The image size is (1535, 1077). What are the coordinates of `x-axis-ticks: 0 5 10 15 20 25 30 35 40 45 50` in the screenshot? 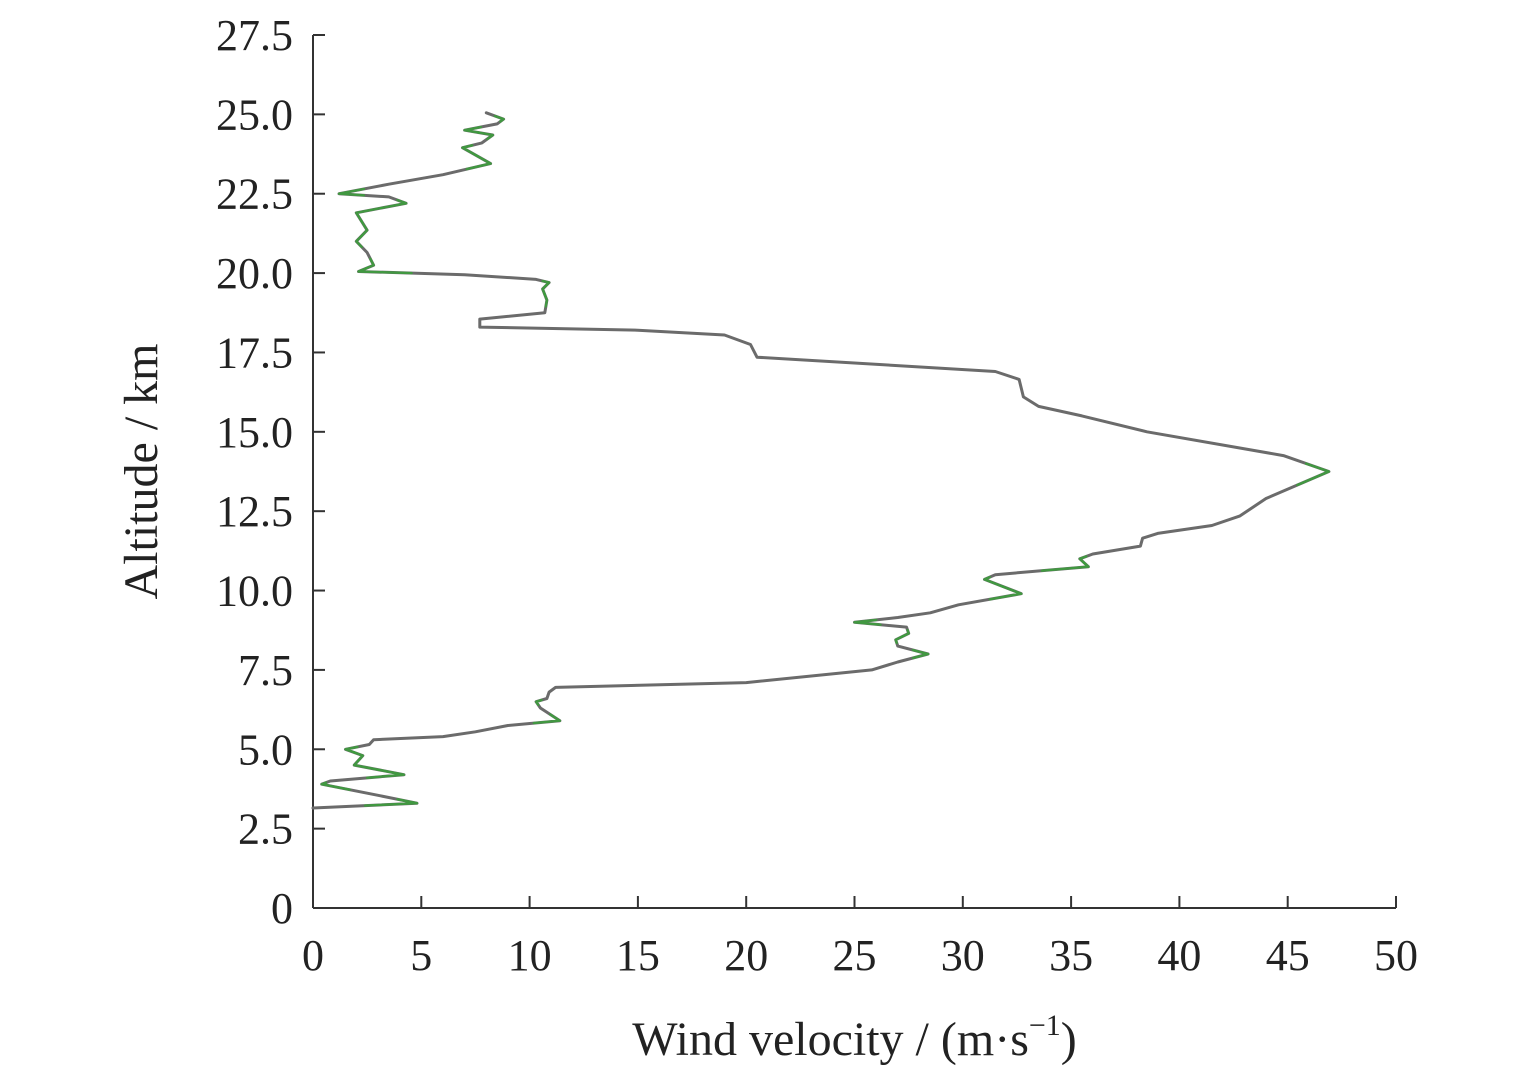 It's located at (860, 938).